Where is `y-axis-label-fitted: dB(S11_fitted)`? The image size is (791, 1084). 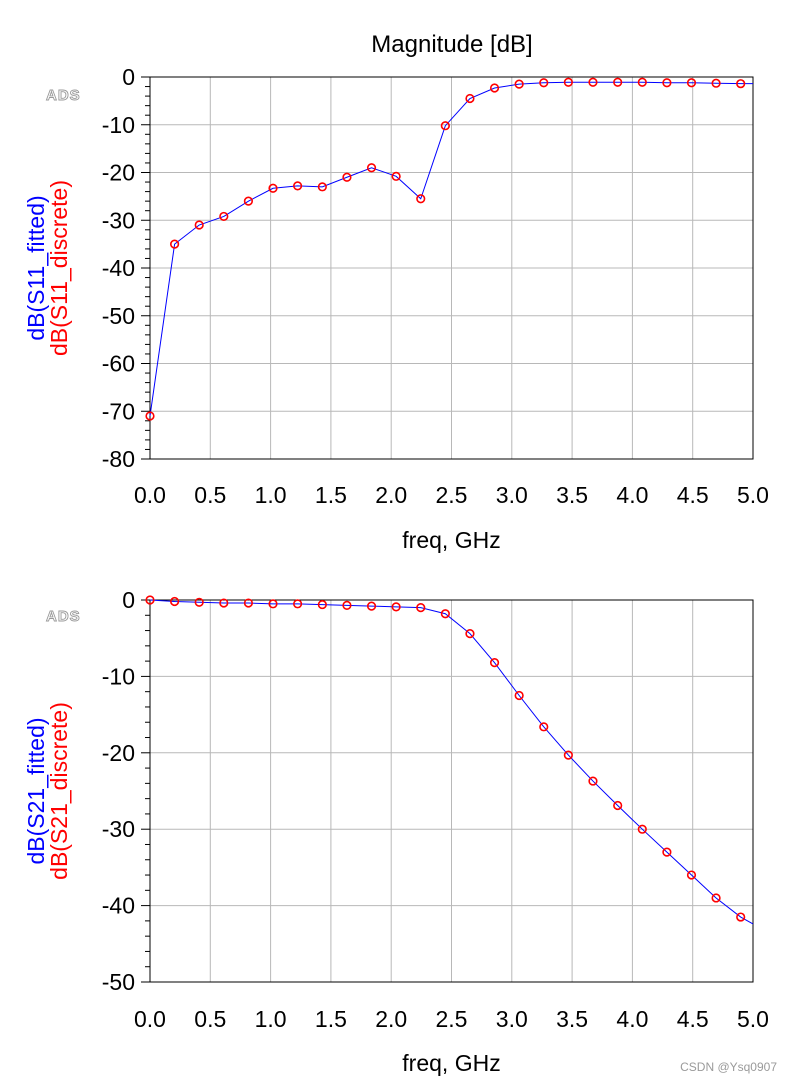 y-axis-label-fitted: dB(S11_fitted) is located at coordinates (36, 267).